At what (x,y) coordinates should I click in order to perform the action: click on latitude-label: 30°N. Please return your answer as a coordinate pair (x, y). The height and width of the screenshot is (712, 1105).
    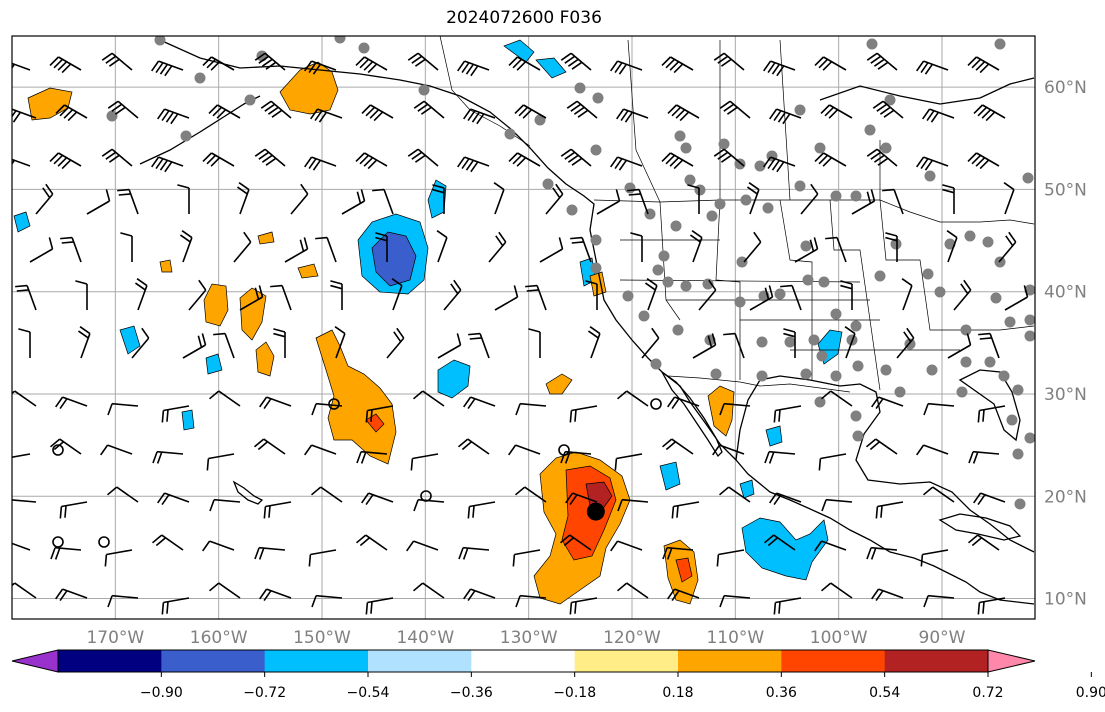
    Looking at the image, I should click on (1065, 395).